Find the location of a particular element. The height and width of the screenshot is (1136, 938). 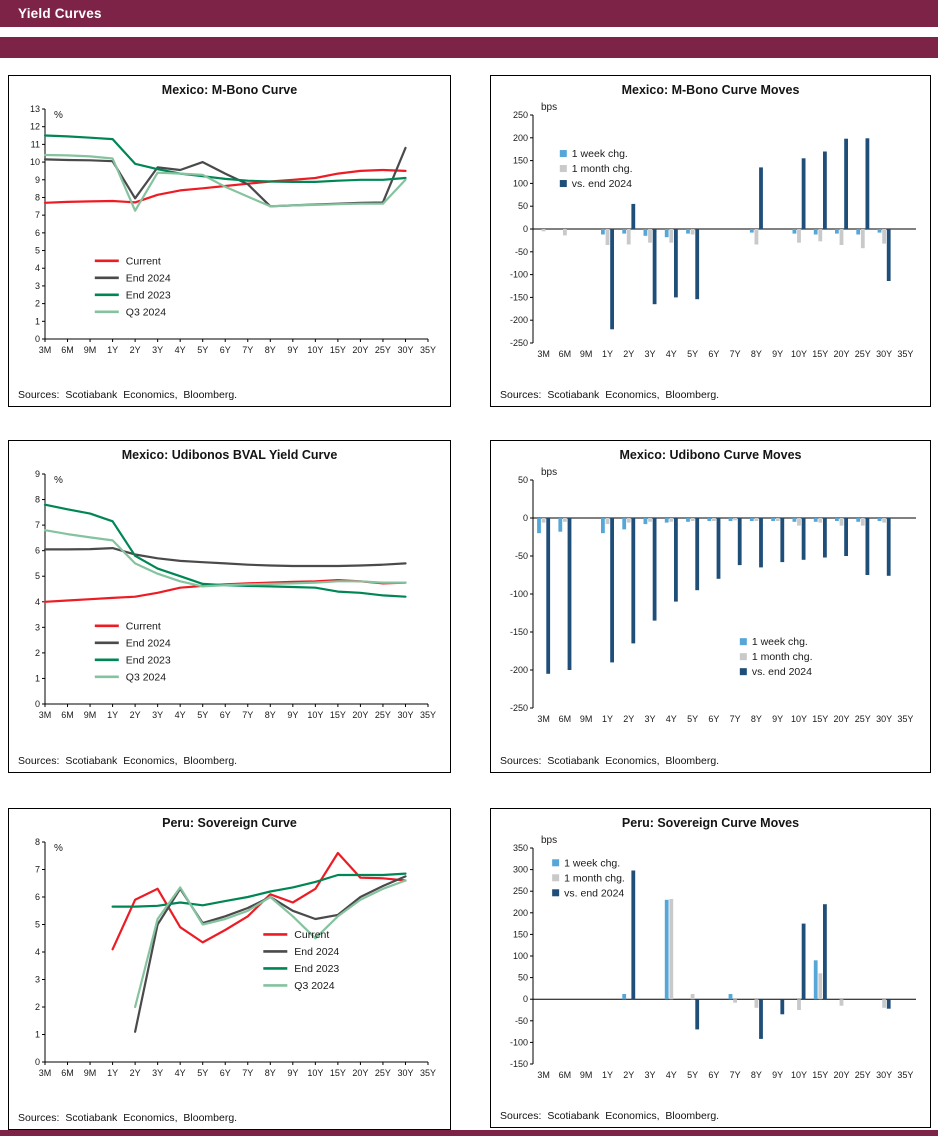

svg-text: -250 is located at coordinates (519, 343).